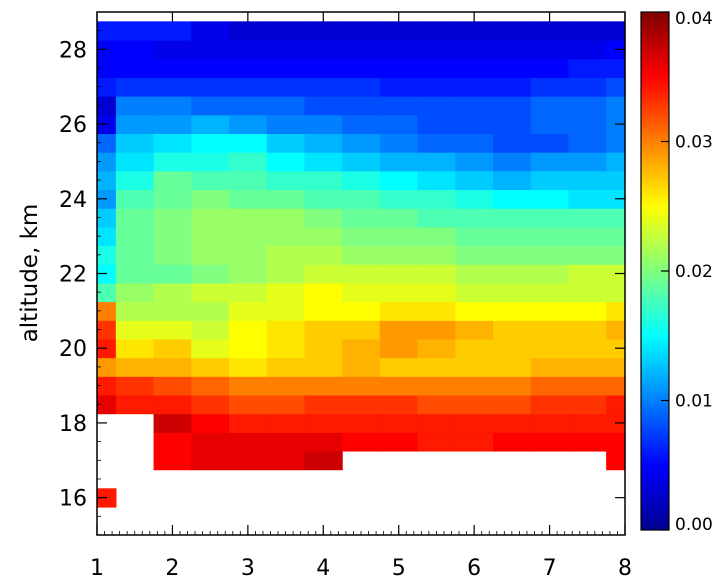 The width and height of the screenshot is (720, 583). I want to click on colorbar-tick-label: 0.04, so click(694, 19).